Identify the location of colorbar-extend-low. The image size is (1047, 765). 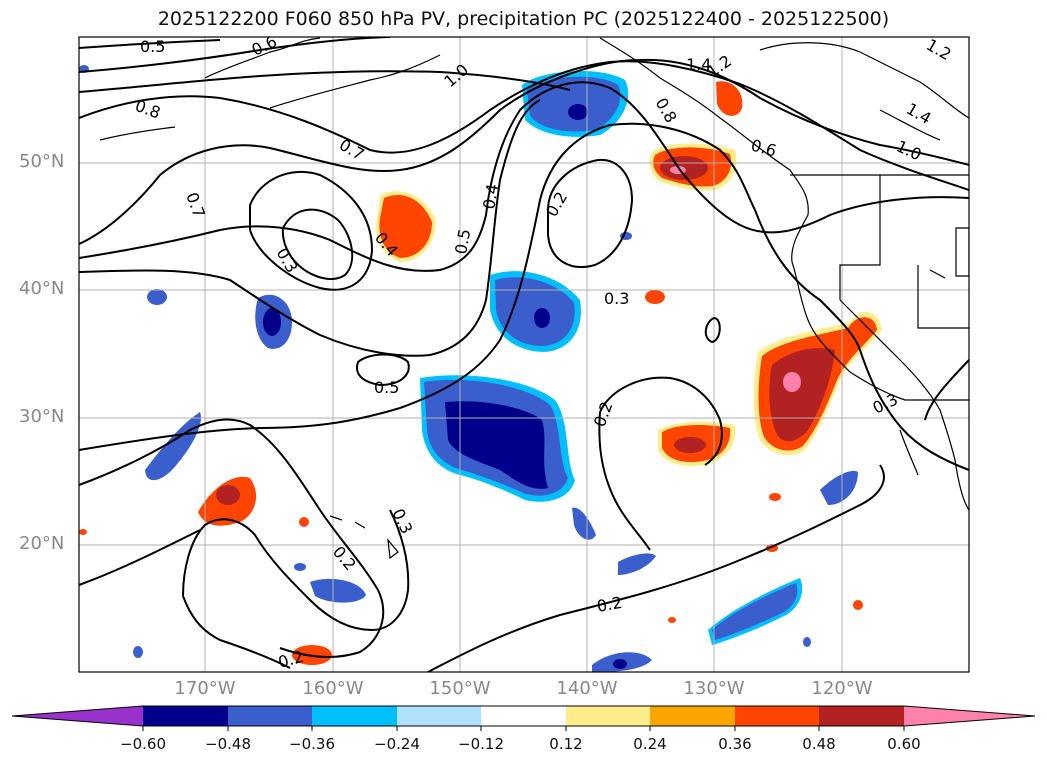
(77, 716).